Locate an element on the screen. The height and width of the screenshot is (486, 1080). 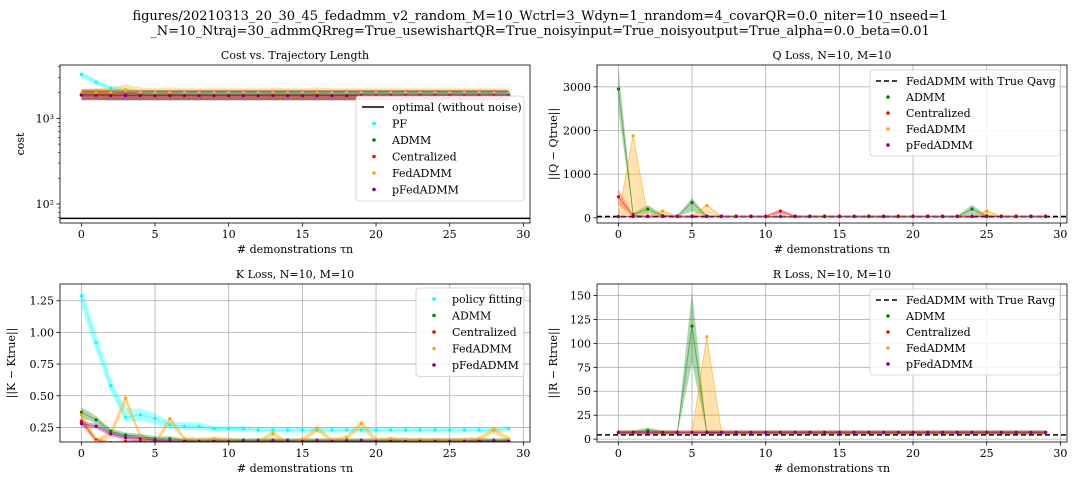
legend-label: ADMM is located at coordinates (411, 140).